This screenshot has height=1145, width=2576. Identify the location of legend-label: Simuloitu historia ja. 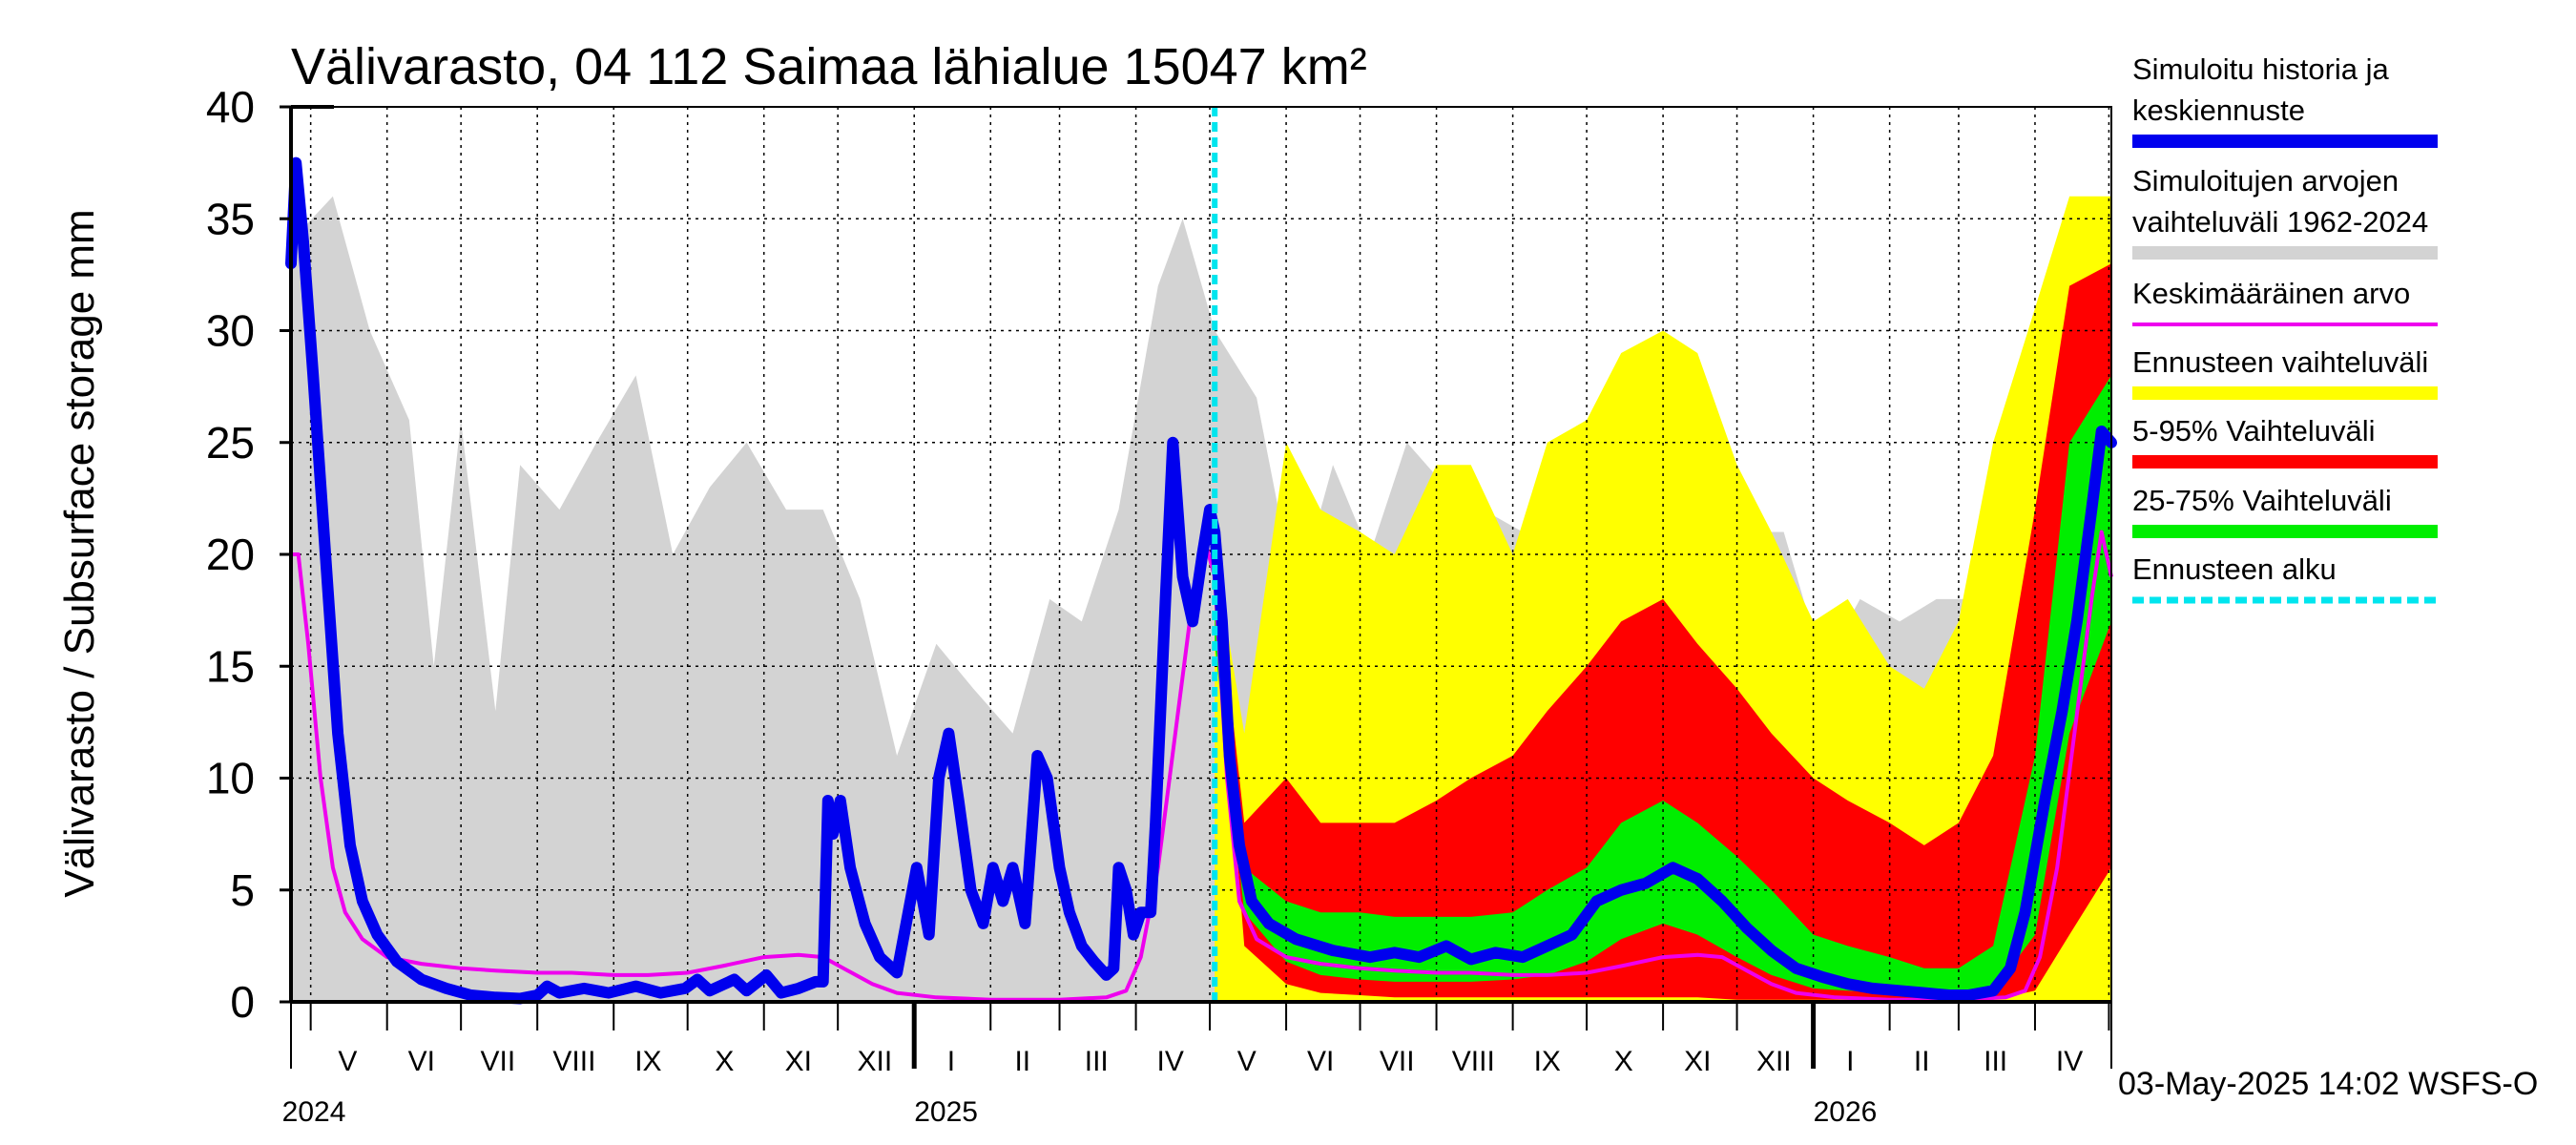
(2261, 69).